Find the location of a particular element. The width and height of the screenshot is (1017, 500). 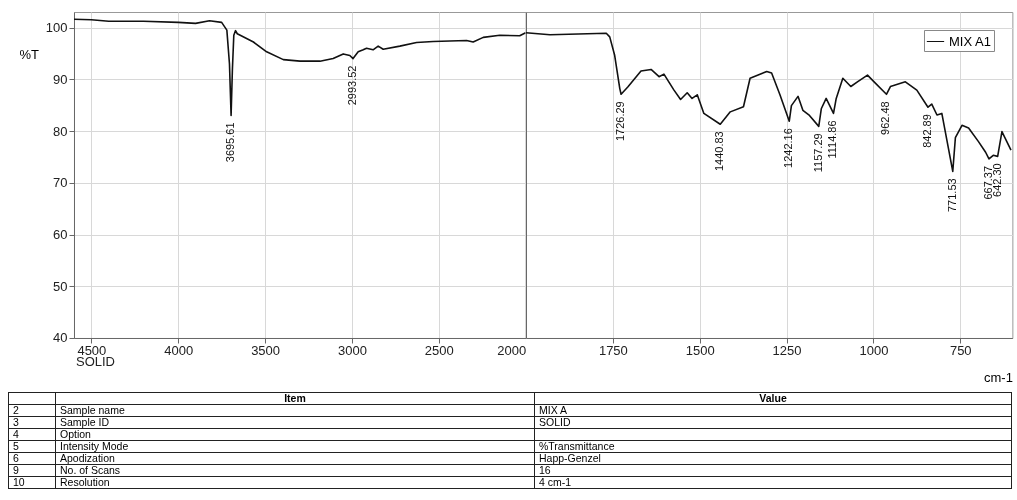

text: %Transmittance is located at coordinates (773, 446).